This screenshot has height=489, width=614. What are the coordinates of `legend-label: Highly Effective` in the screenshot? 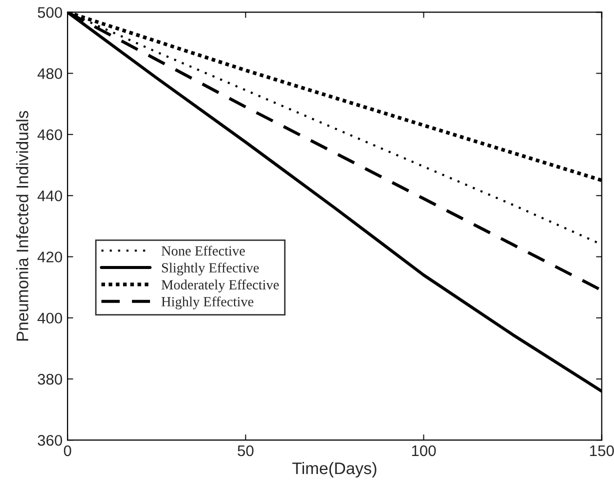 It's located at (208, 303).